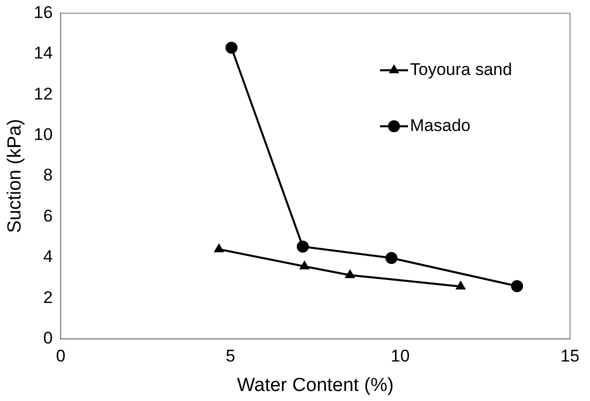 The width and height of the screenshot is (590, 401). I want to click on y-tick-label: 0, so click(48, 338).